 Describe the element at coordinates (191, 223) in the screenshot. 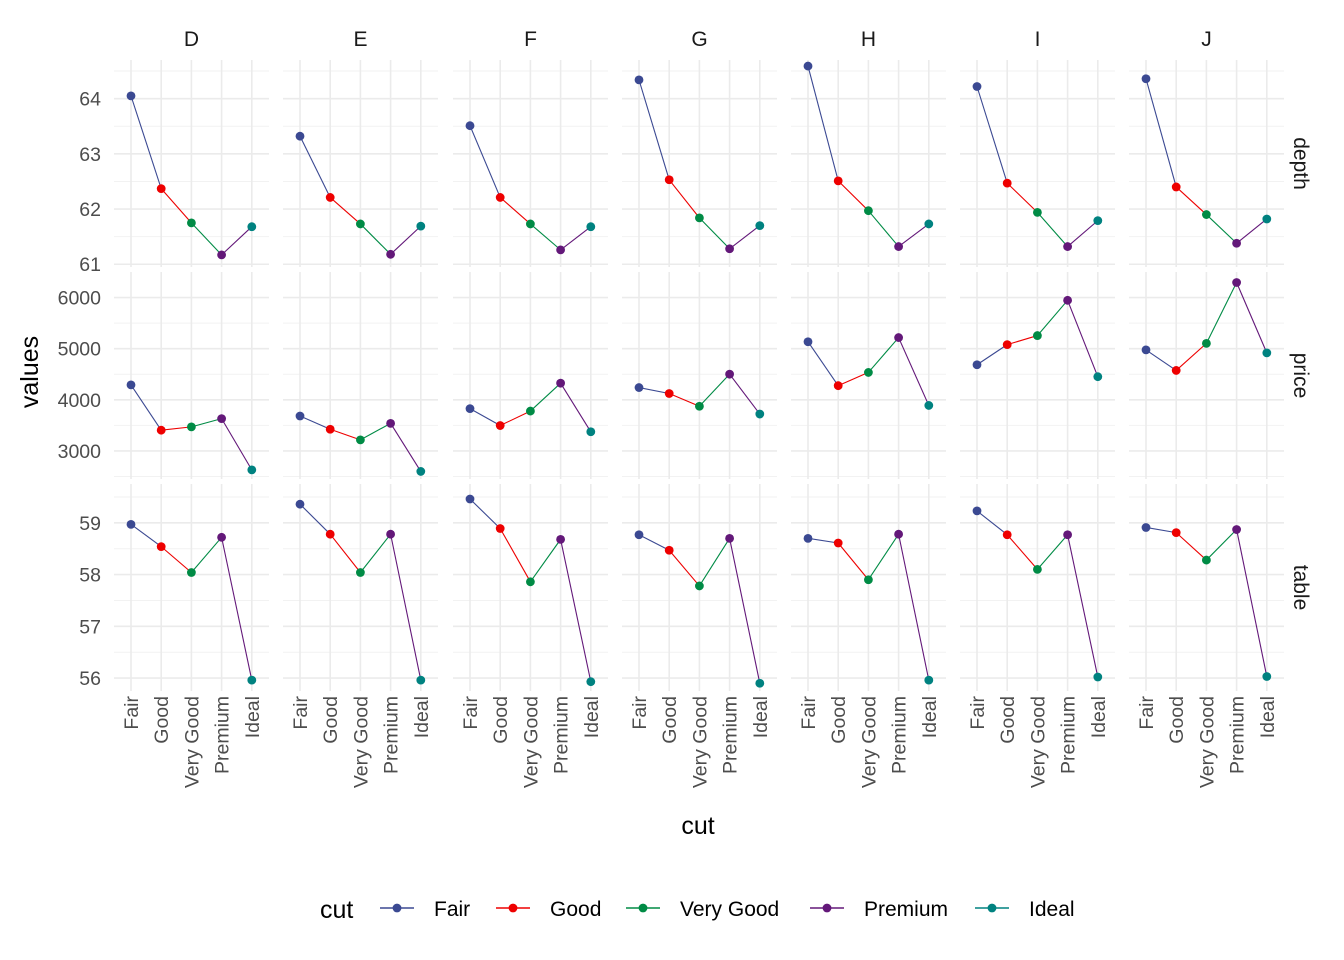

I see `point-D-depth-very-good` at that location.